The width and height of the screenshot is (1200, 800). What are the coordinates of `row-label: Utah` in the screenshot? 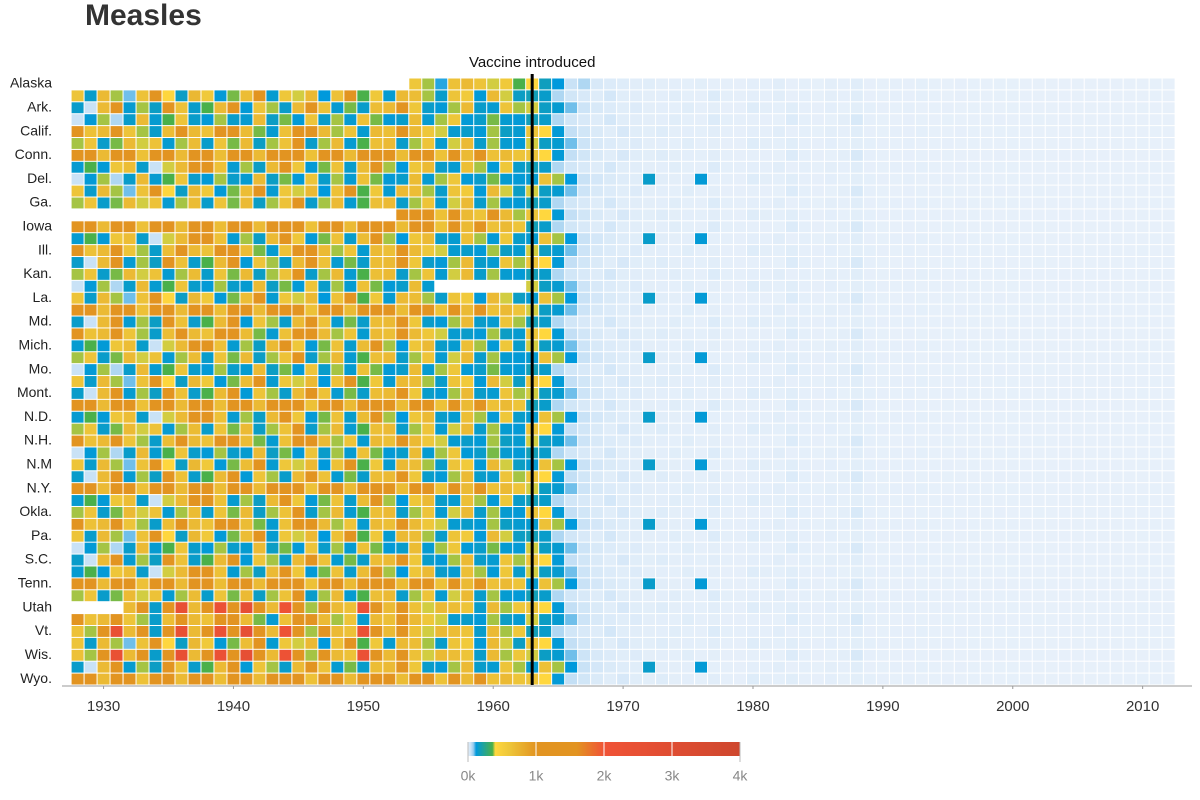 It's located at (37, 606).